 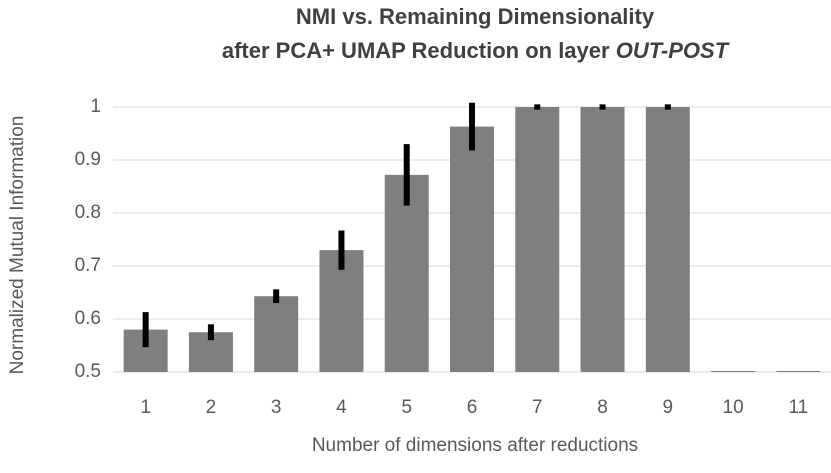 What do you see at coordinates (673, 50) in the screenshot?
I see `chart-title-layer: OUT-POST` at bounding box center [673, 50].